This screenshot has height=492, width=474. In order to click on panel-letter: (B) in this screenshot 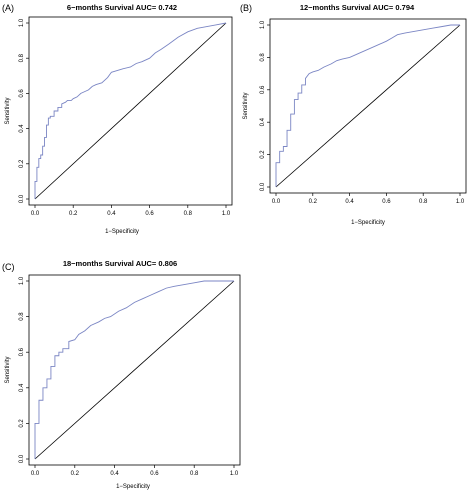, I will do `click(246, 8)`.